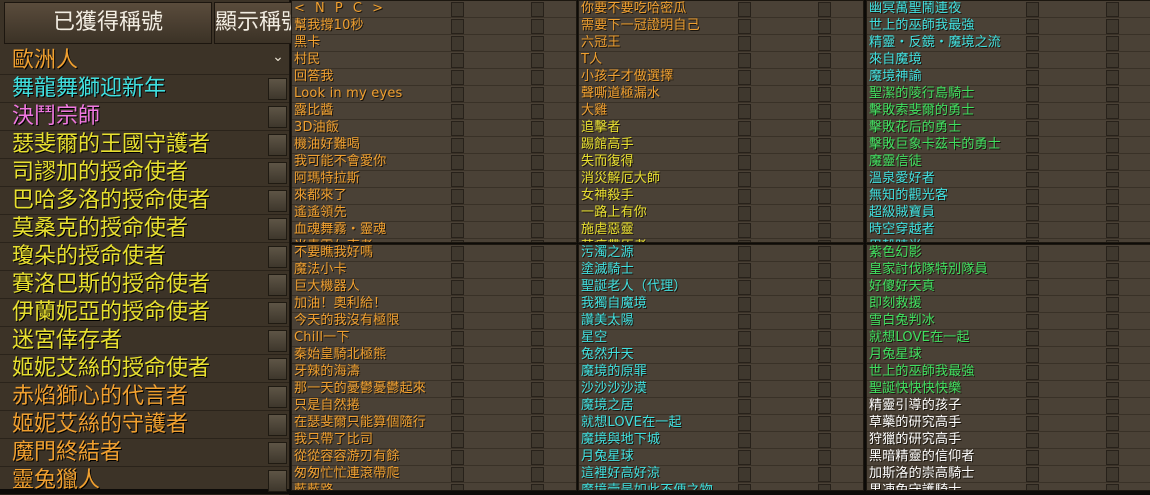 This screenshot has width=1150, height=495. I want to click on tab-earned-titles: 已獲得稱號, so click(108, 23).